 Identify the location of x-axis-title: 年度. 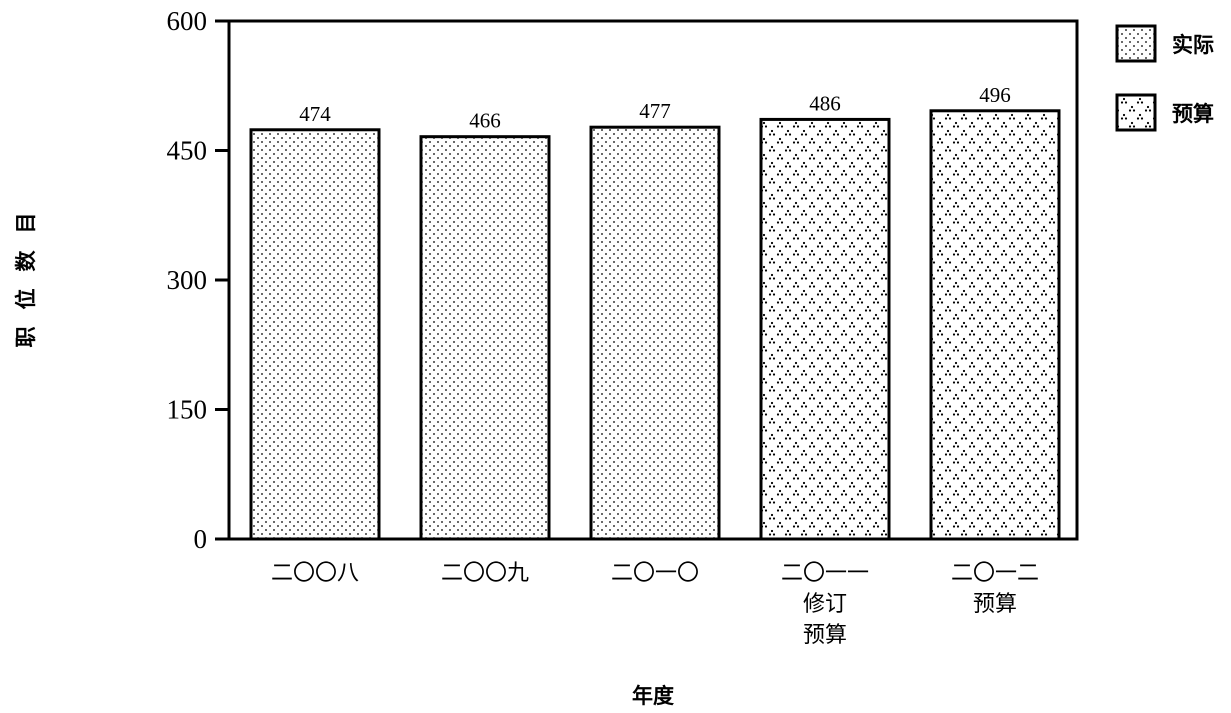
(653, 696).